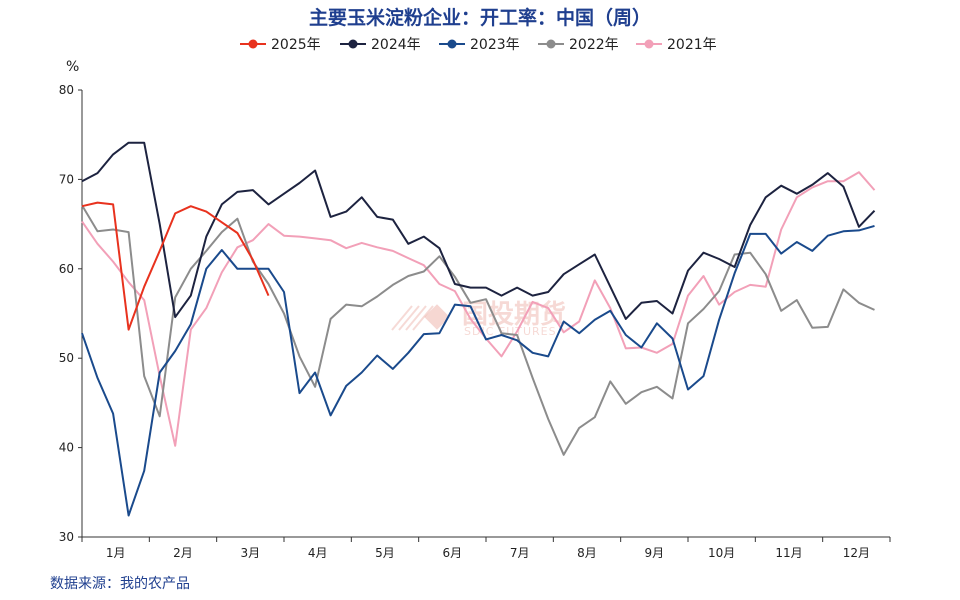 The image size is (960, 600). I want to click on x-tick-label: 3月, so click(251, 553).